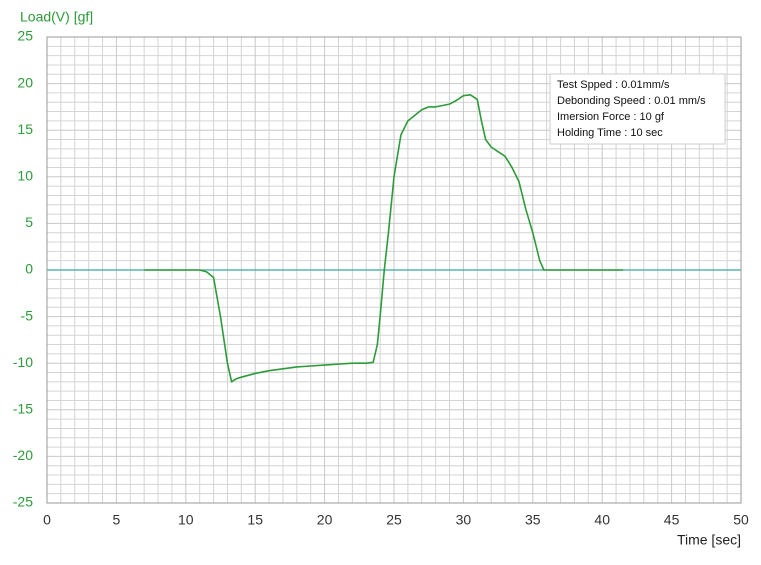 The width and height of the screenshot is (761, 565). I want to click on x-tick-label: 20, so click(325, 520).